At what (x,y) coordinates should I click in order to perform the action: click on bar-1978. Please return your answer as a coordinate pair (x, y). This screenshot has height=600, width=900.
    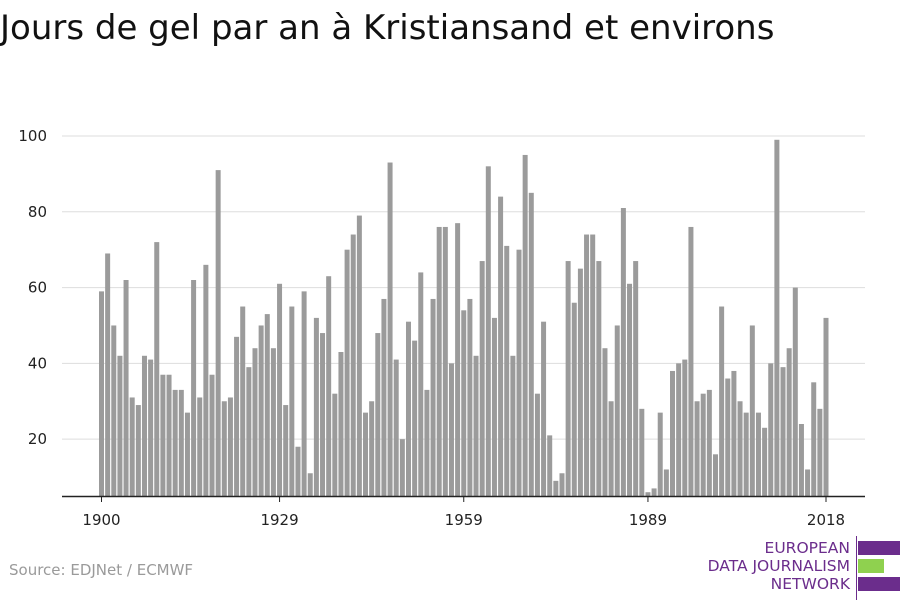
    Looking at the image, I should click on (580, 382).